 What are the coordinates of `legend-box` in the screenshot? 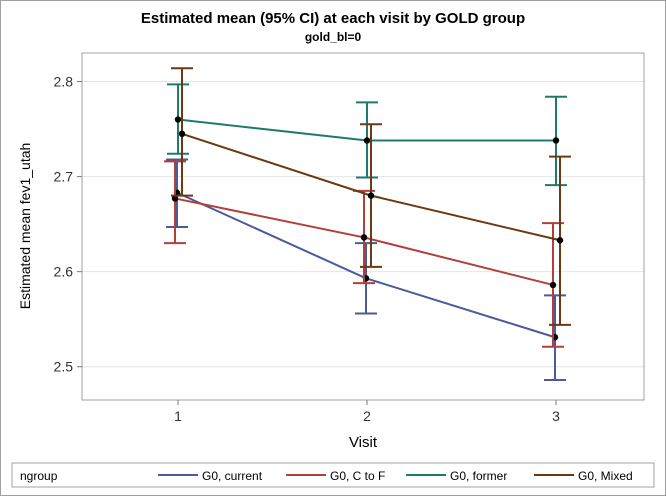 It's located at (333, 475).